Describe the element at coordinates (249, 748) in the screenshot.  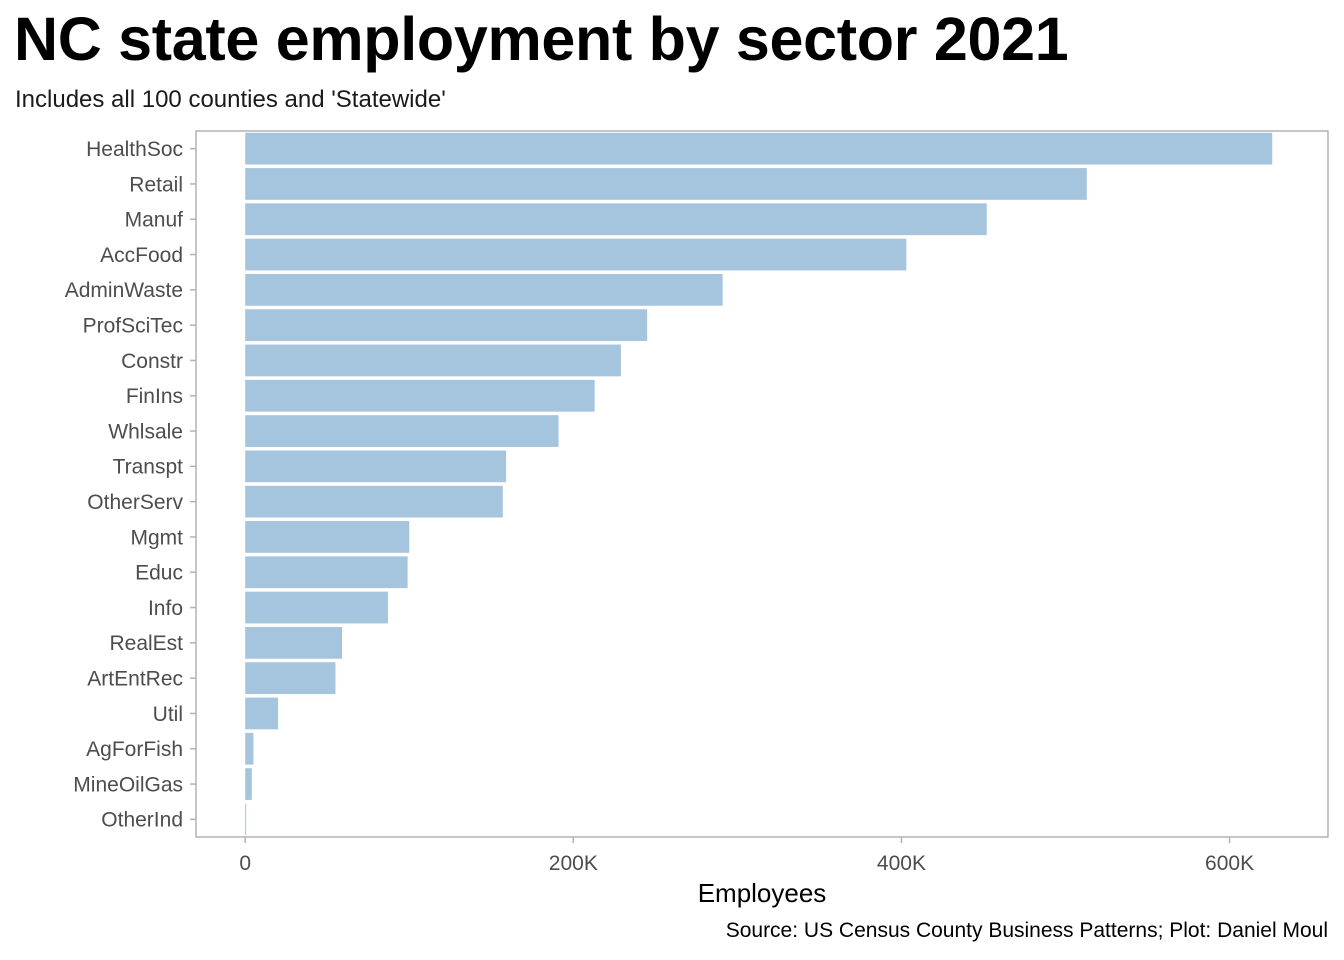
I see `bar-agforfish` at that location.